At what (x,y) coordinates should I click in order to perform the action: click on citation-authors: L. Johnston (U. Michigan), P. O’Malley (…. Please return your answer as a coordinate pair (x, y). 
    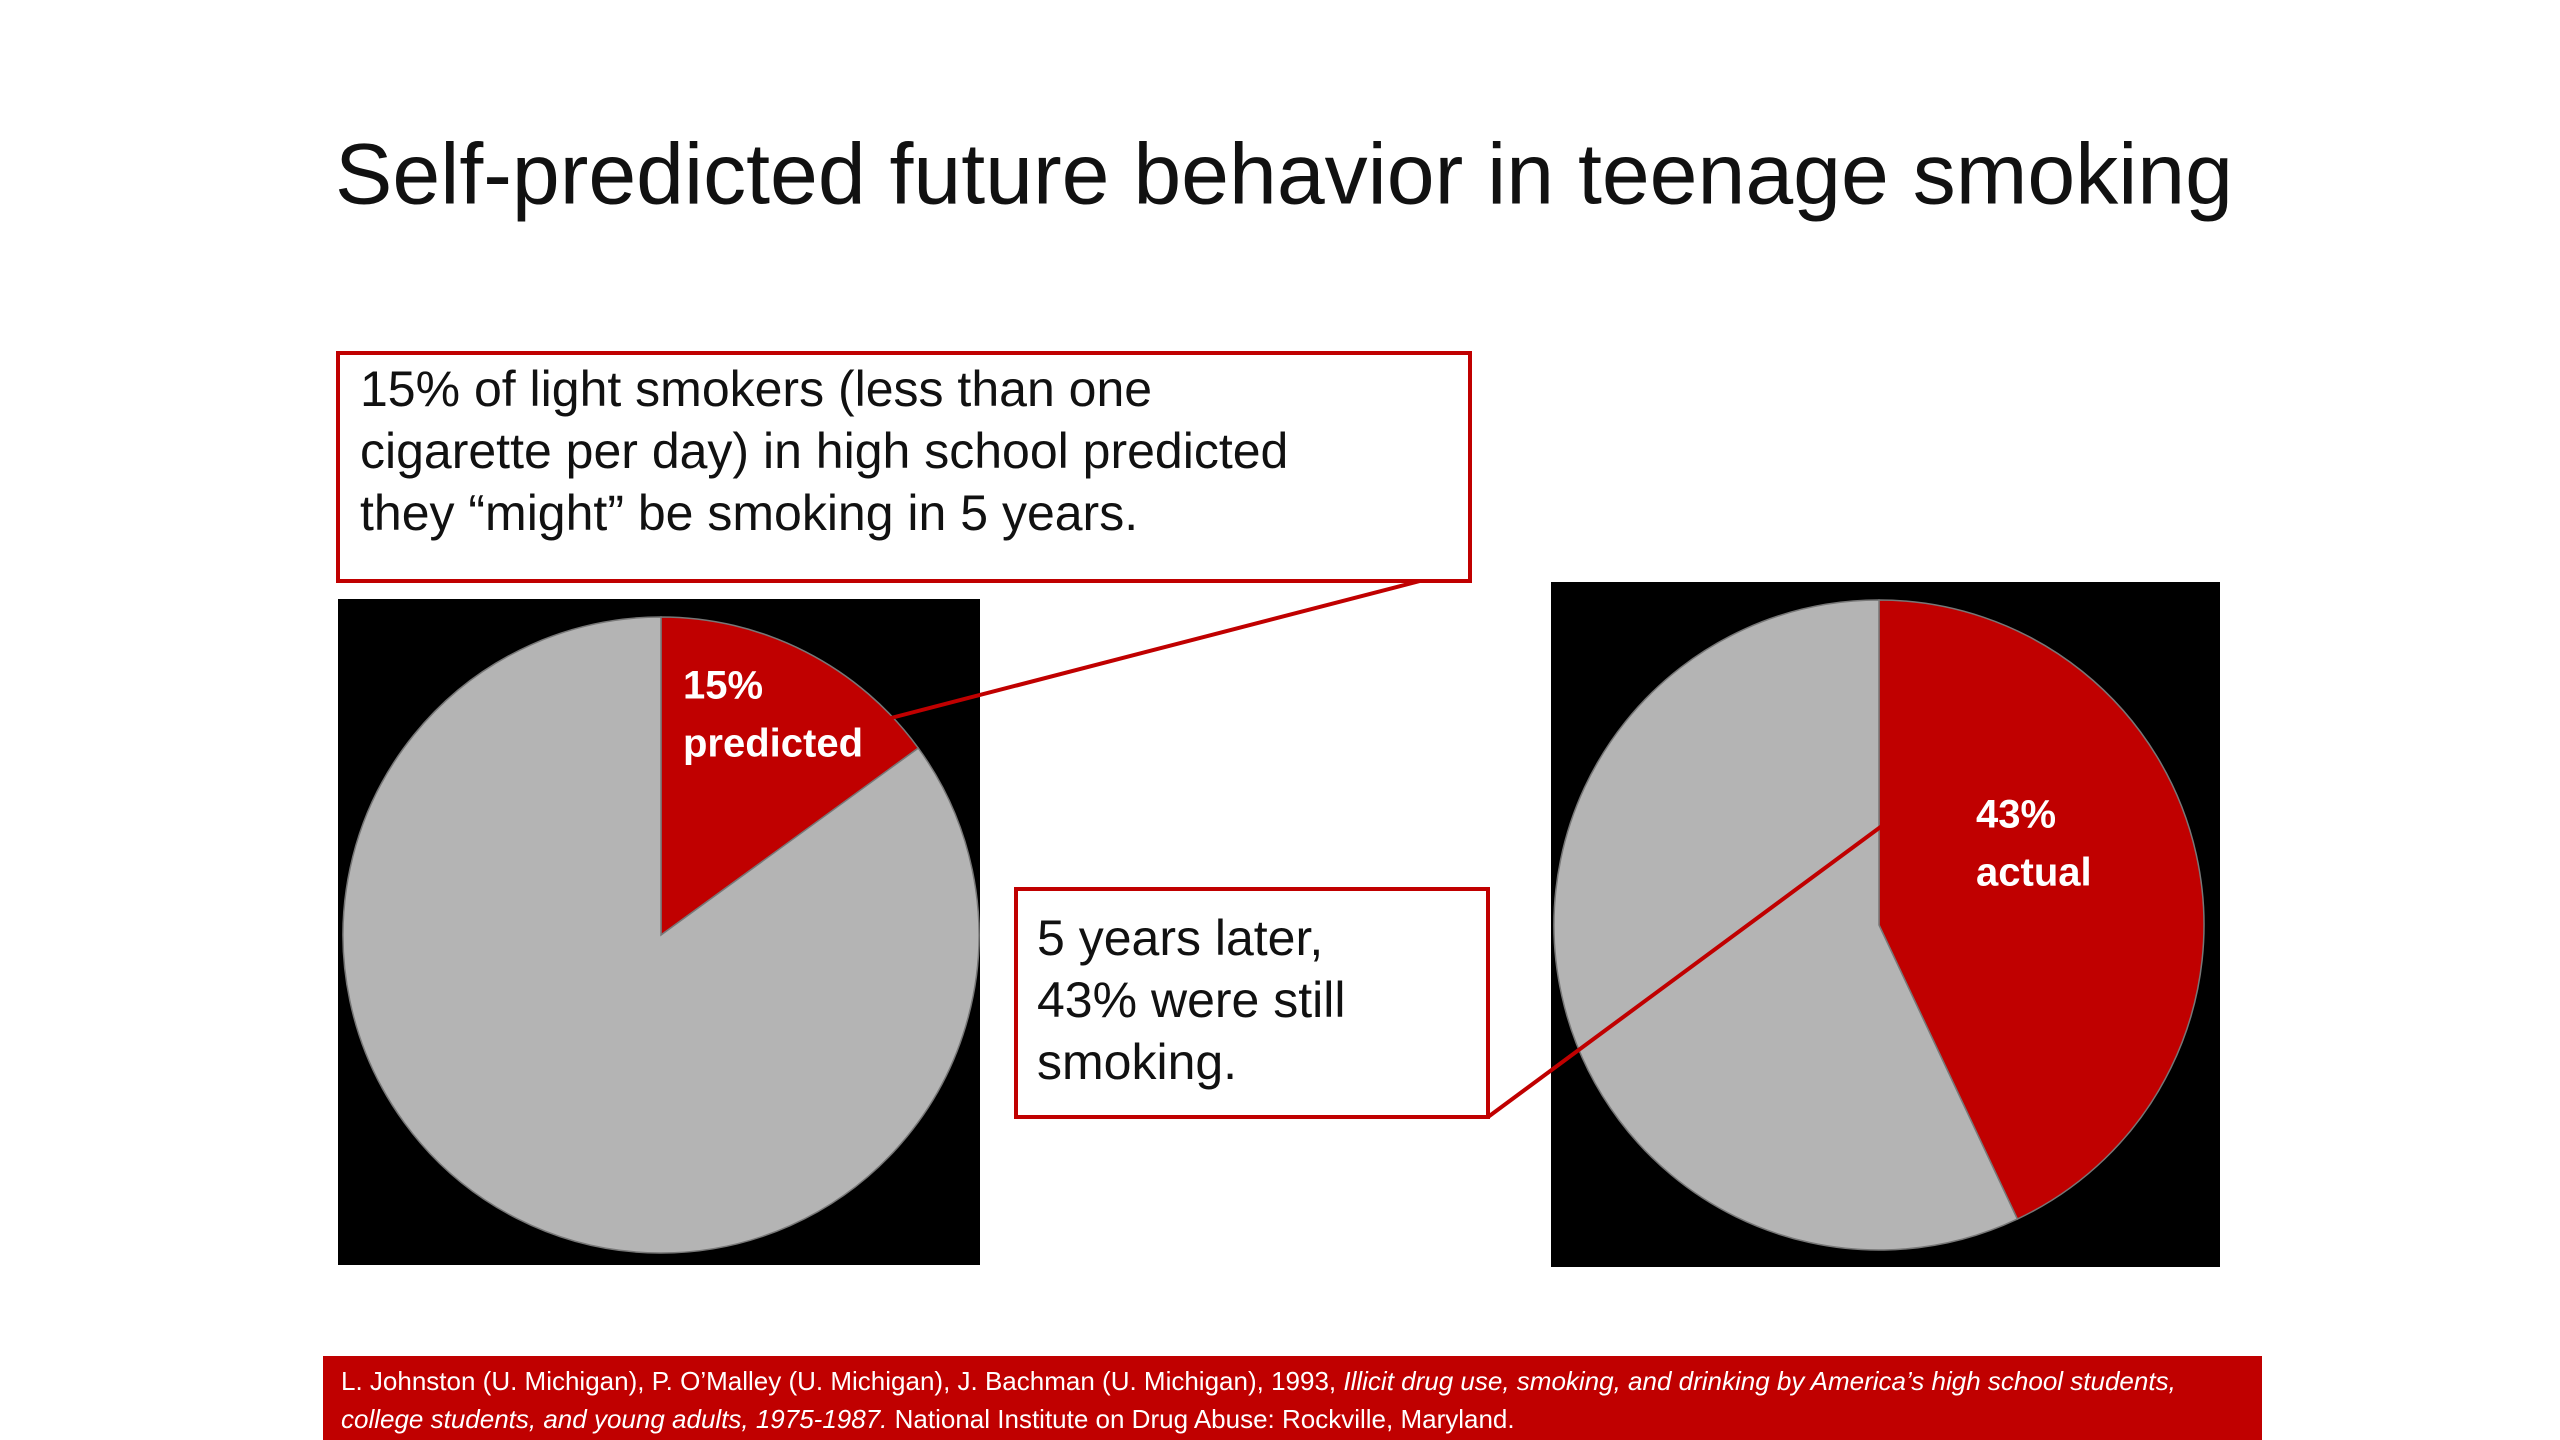
    Looking at the image, I should click on (839, 1381).